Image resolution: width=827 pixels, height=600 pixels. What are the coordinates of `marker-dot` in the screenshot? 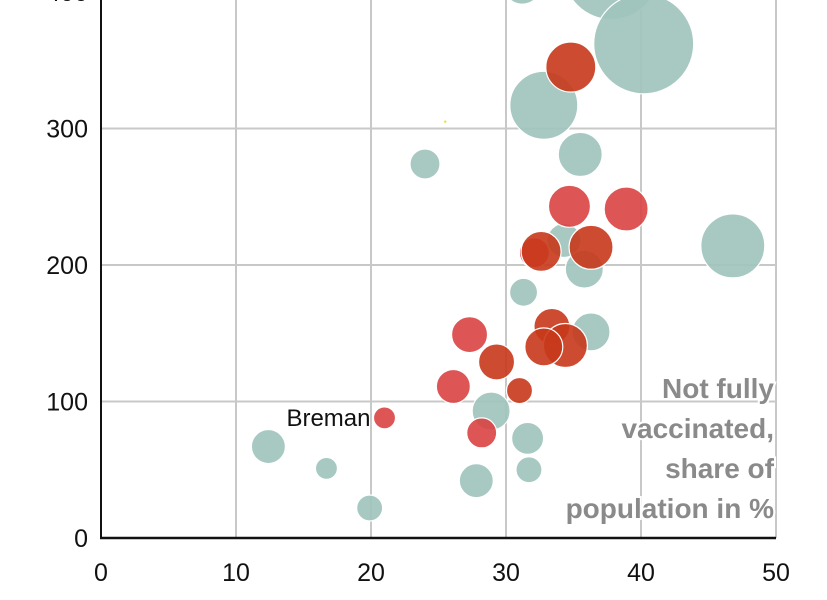 It's located at (445, 121).